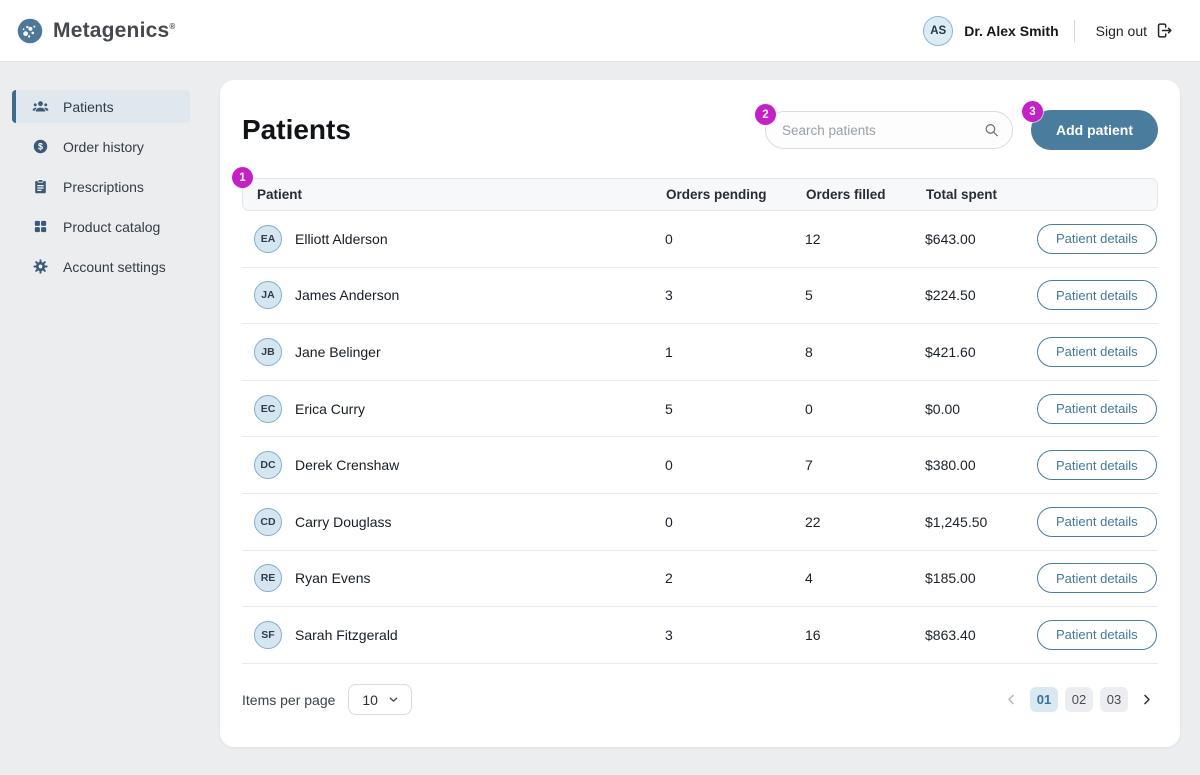 The height and width of the screenshot is (775, 1200). I want to click on column-header-orders-pending: Orders pending, so click(716, 194).